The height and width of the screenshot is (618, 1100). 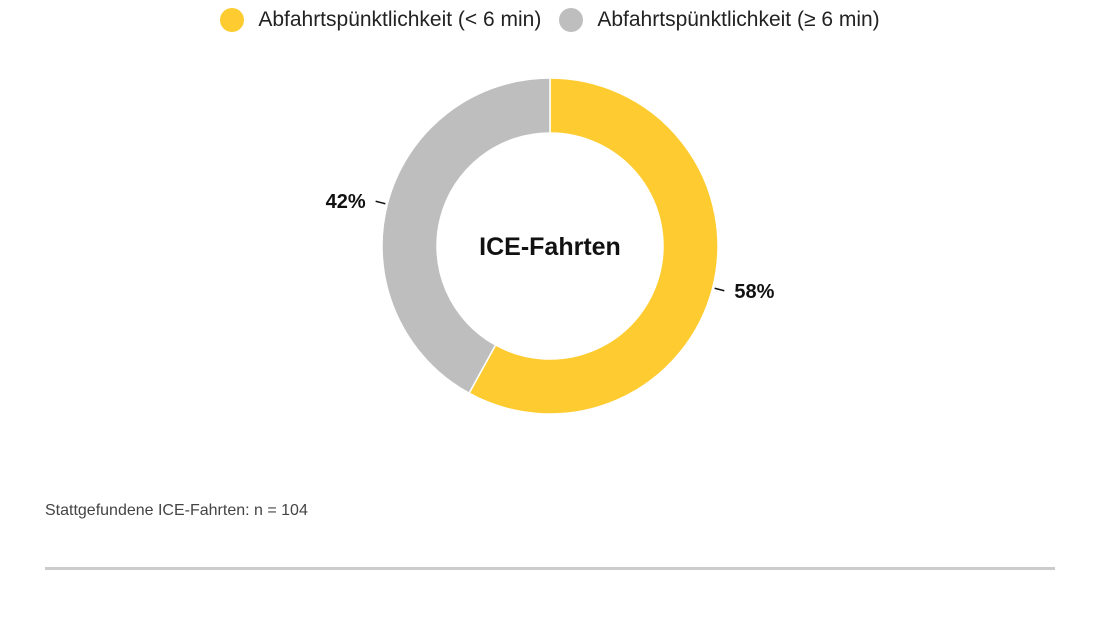 I want to click on sample-size-note: Stattgefundene ICE-Fahrten: n = 104, so click(x=176, y=510).